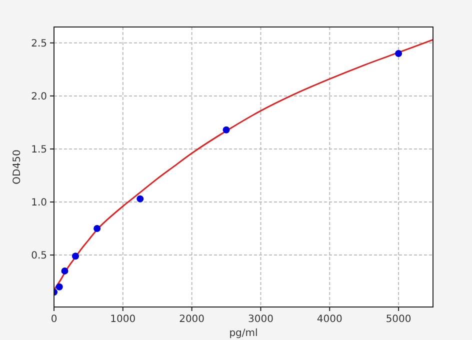 The height and width of the screenshot is (340, 472). I want to click on y-tick-label: 1.5, so click(39, 150).